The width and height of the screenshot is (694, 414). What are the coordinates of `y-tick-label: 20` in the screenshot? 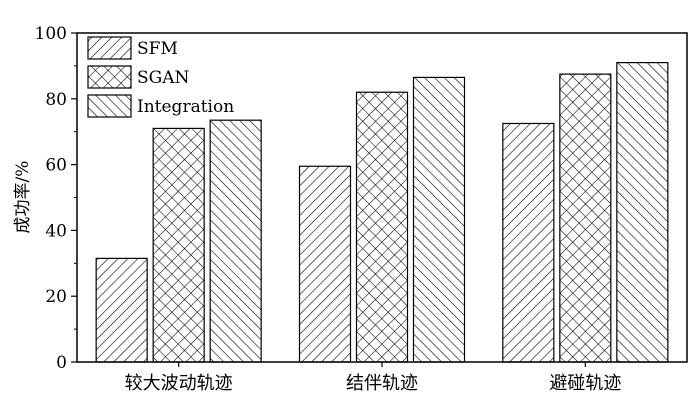 It's located at (56, 297).